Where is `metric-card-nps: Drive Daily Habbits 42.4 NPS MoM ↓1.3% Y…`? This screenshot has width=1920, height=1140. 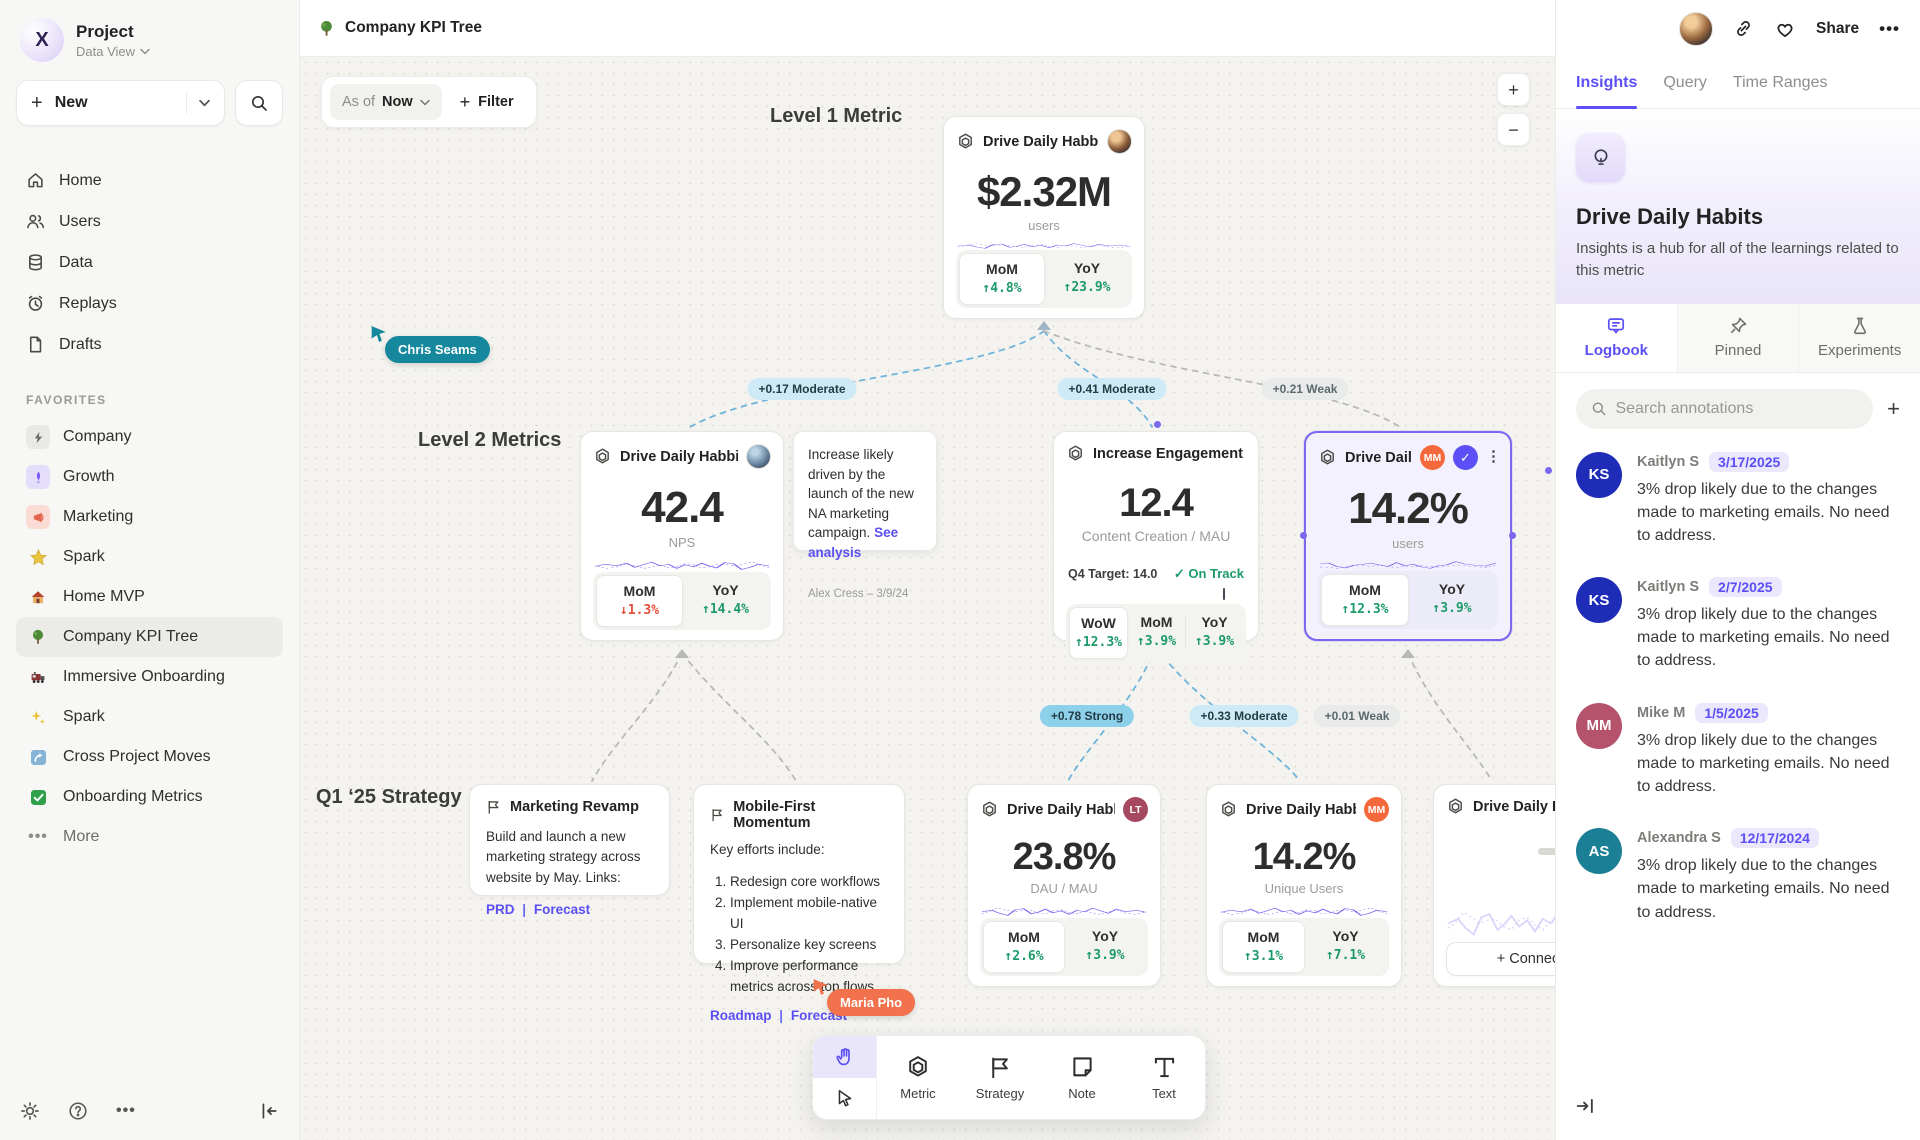 metric-card-nps: Drive Daily Habbits 42.4 NPS MoM ↓1.3% Y… is located at coordinates (682, 536).